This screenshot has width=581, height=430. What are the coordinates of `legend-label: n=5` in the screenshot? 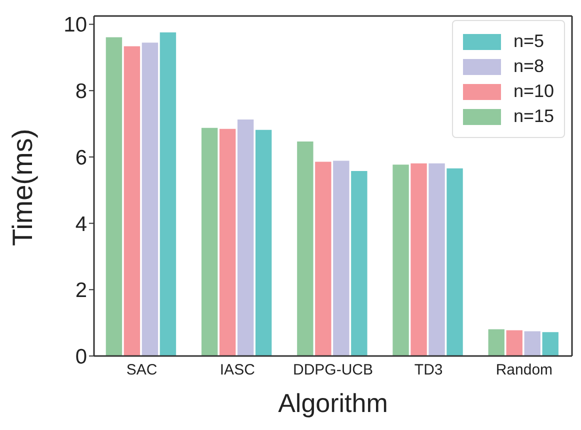 It's located at (528, 41).